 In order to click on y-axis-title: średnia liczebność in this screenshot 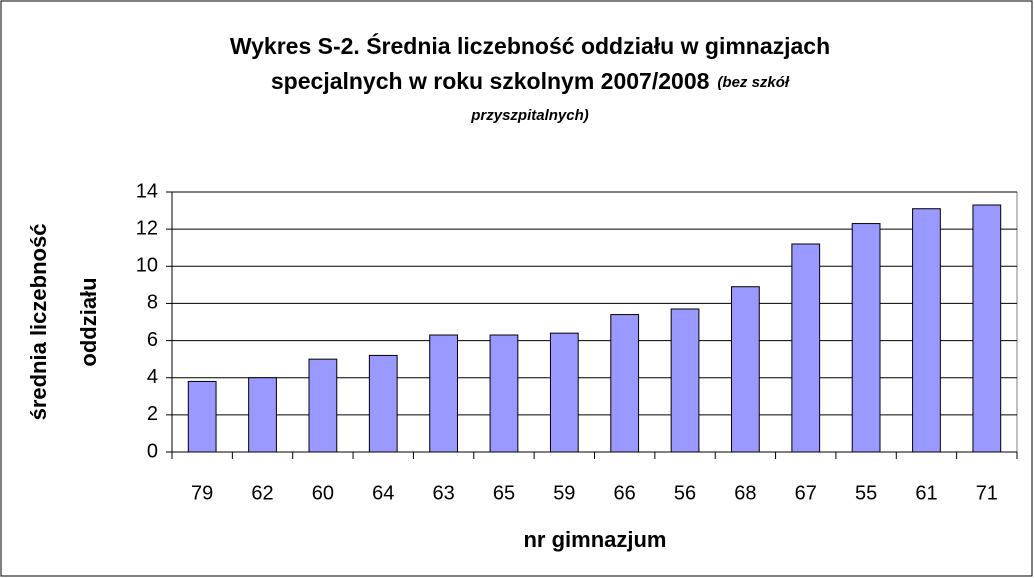, I will do `click(38, 322)`.